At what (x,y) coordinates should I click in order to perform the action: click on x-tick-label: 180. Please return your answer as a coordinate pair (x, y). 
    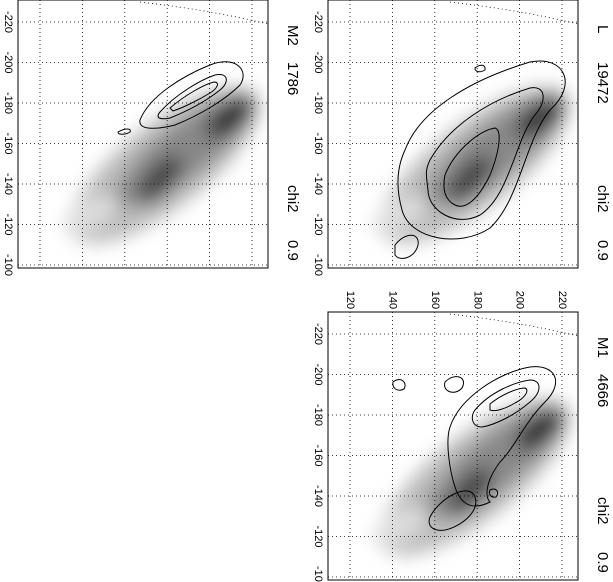
    Looking at the image, I should click on (477, 300).